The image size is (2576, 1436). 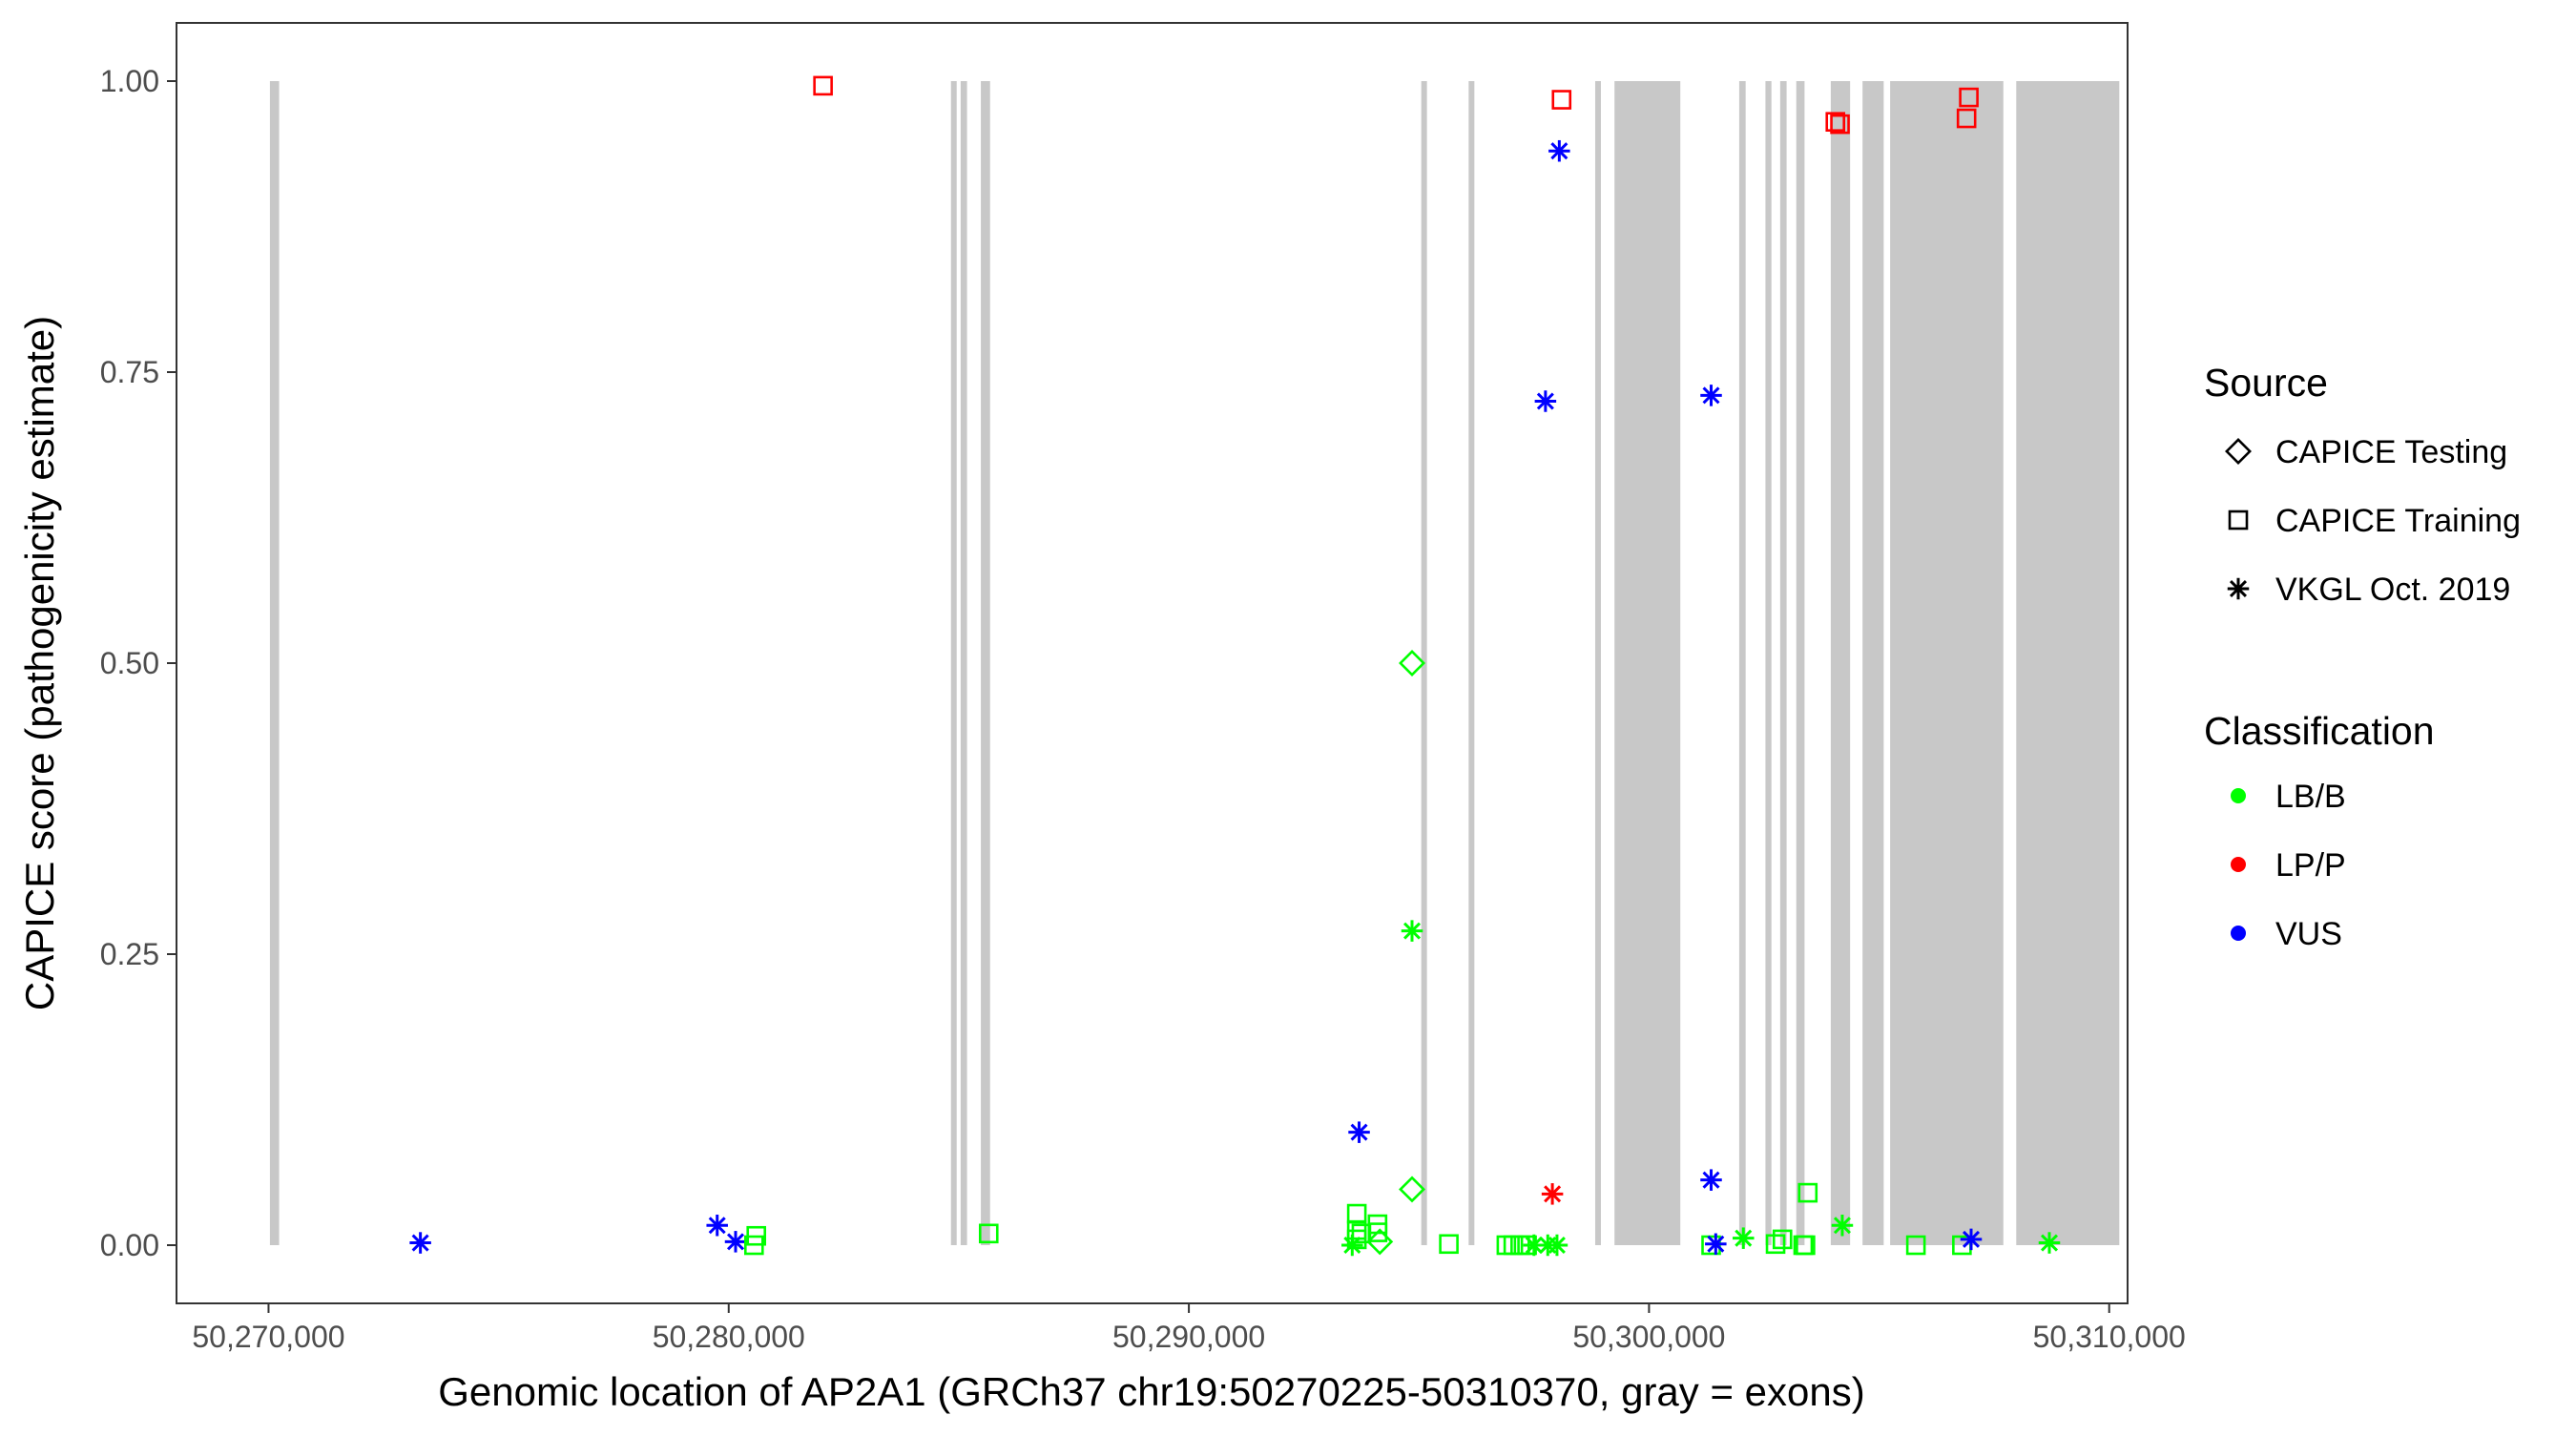 I want to click on legend-item-vus: VUS, so click(x=2286, y=934).